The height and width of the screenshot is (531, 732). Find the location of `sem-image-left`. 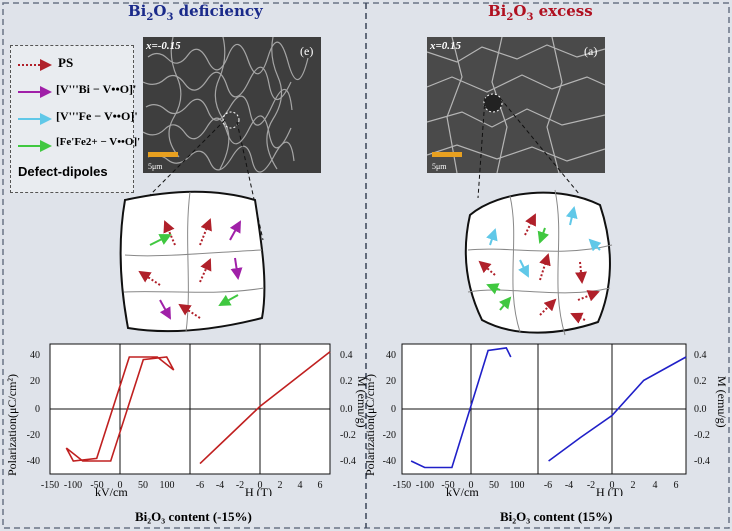

sem-image-left is located at coordinates (232, 105).